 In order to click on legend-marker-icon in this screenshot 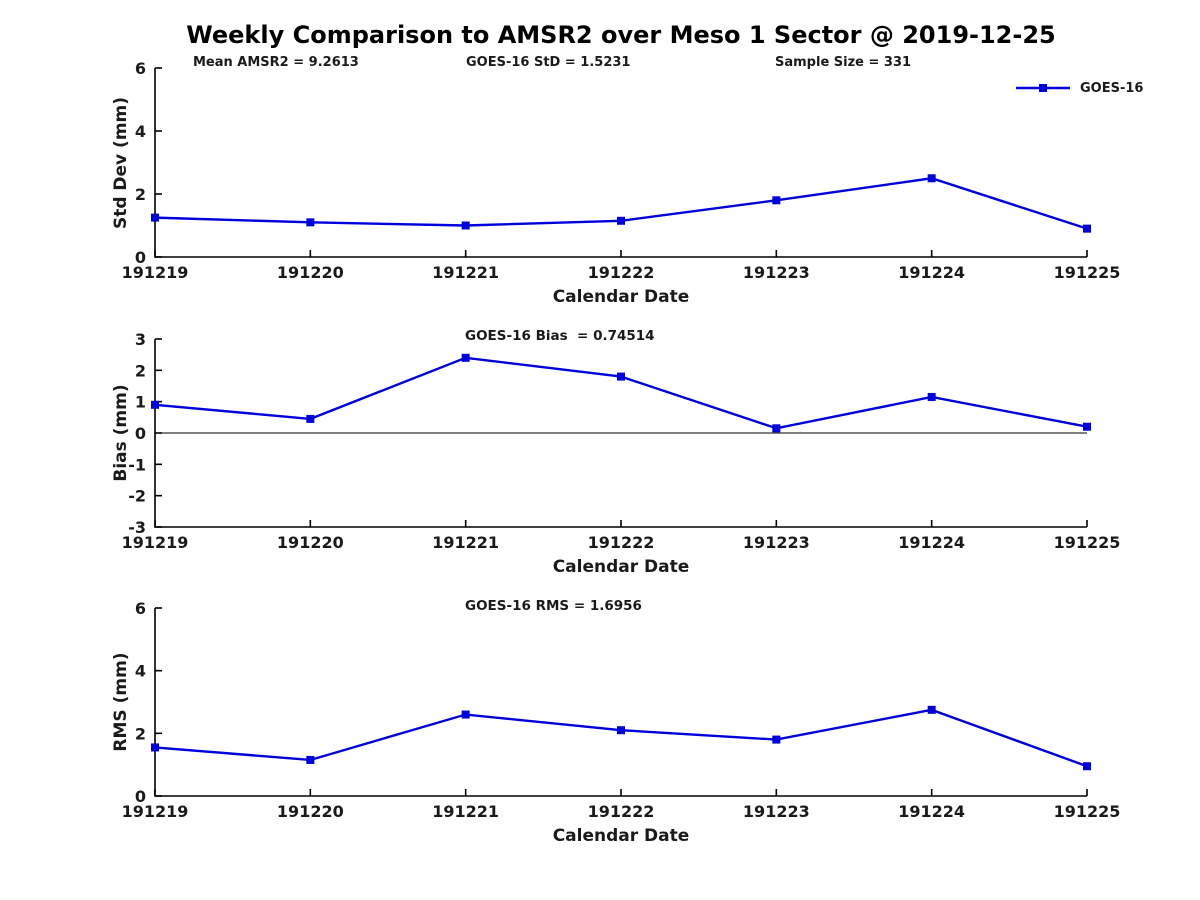, I will do `click(1043, 88)`.